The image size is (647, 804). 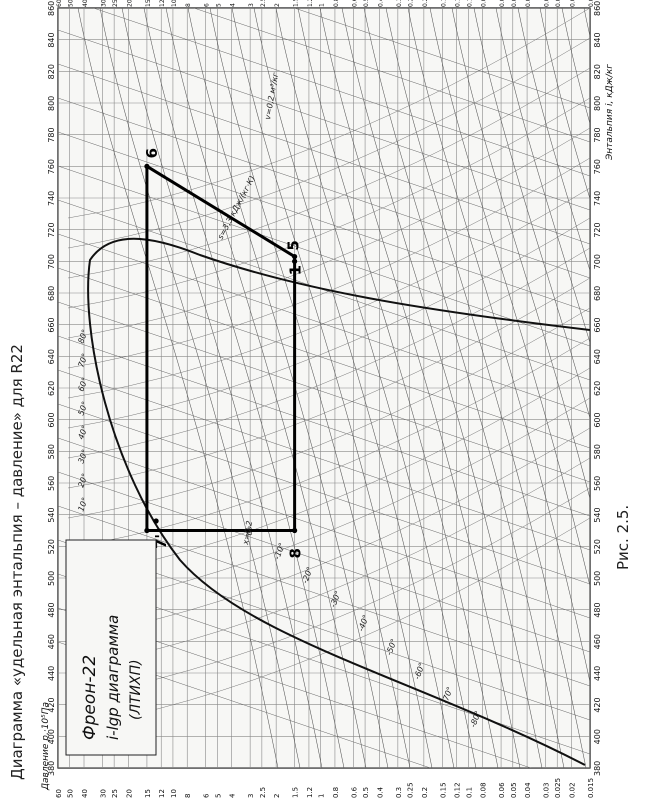 I want to click on pressure-tick-bottom: 0.25, so click(x=411, y=790).